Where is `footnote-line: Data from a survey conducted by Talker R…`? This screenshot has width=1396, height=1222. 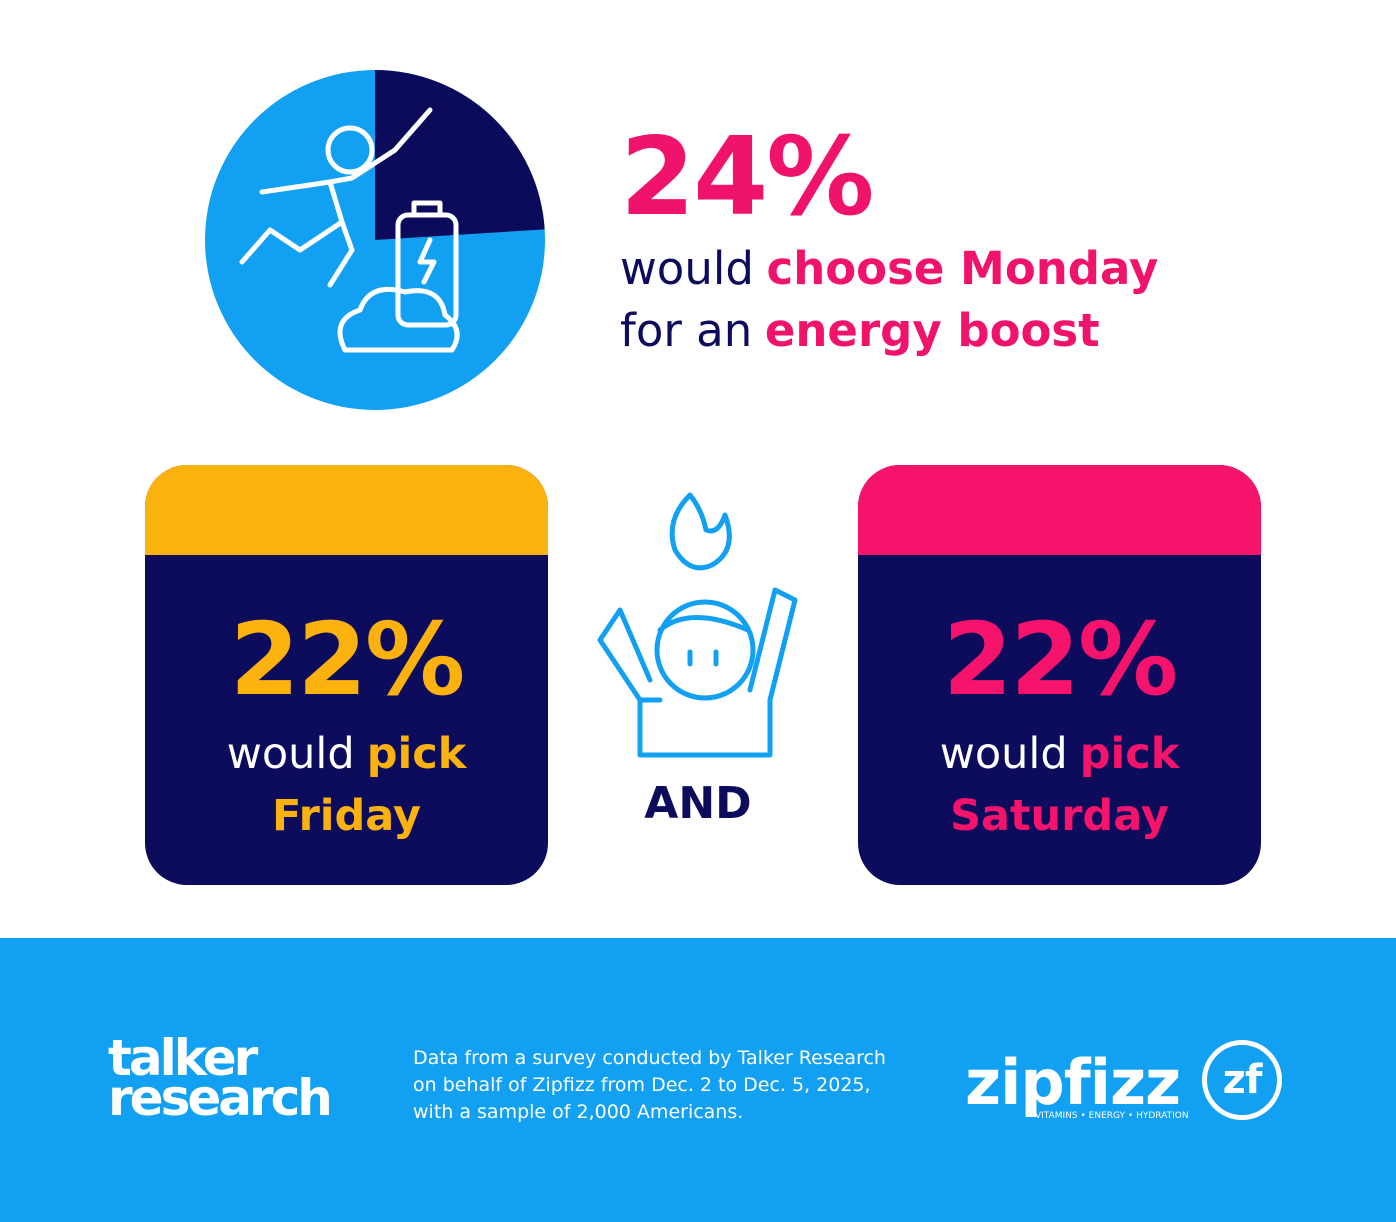
footnote-line: Data from a survey conducted by Talker R… is located at coordinates (649, 1058).